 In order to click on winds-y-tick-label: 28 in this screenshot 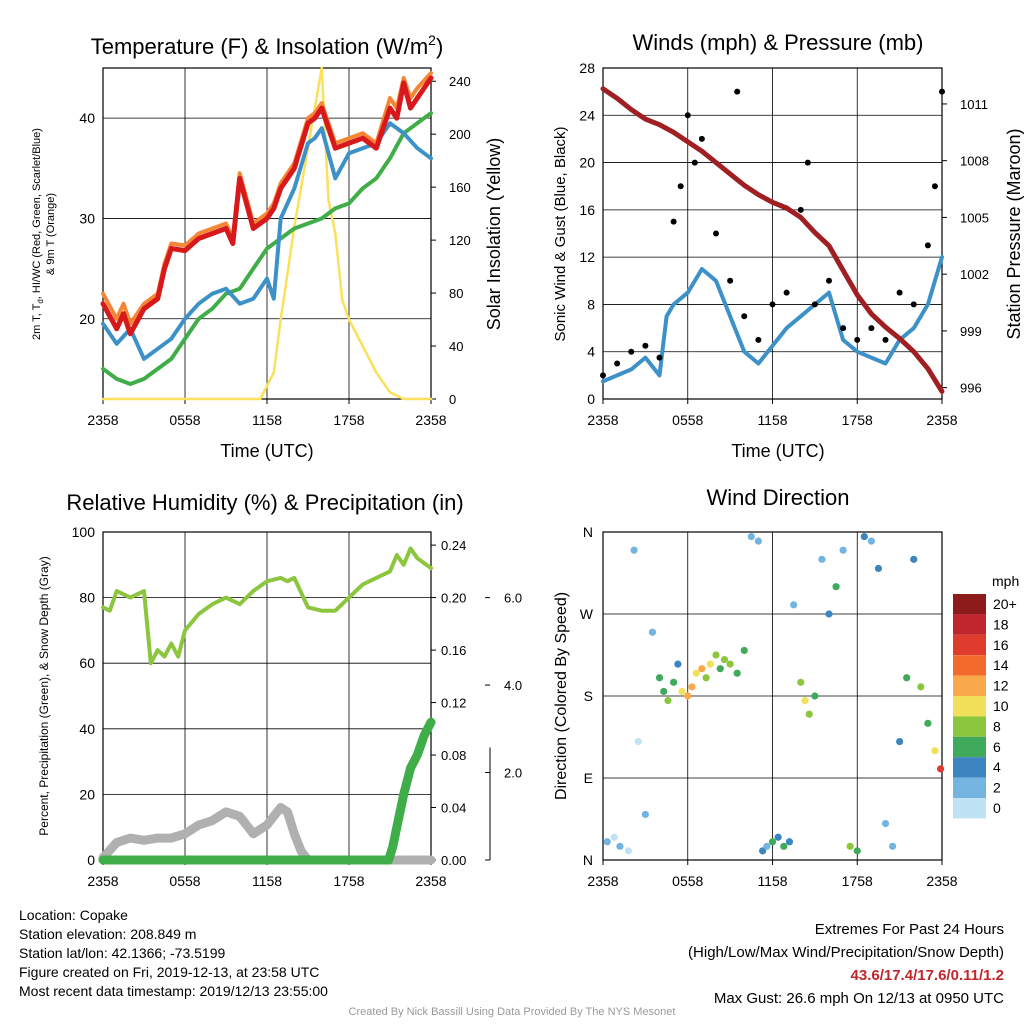, I will do `click(587, 68)`.